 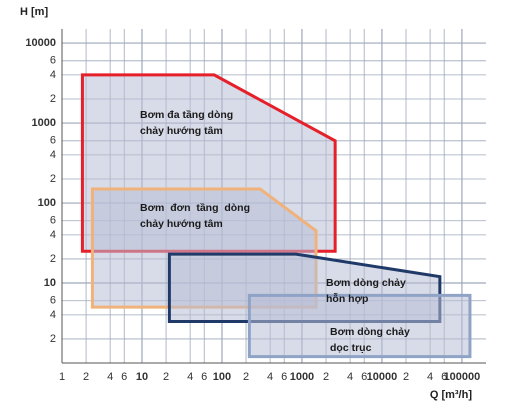 What do you see at coordinates (40, 43) in the screenshot?
I see `y-tick-label: 10000` at bounding box center [40, 43].